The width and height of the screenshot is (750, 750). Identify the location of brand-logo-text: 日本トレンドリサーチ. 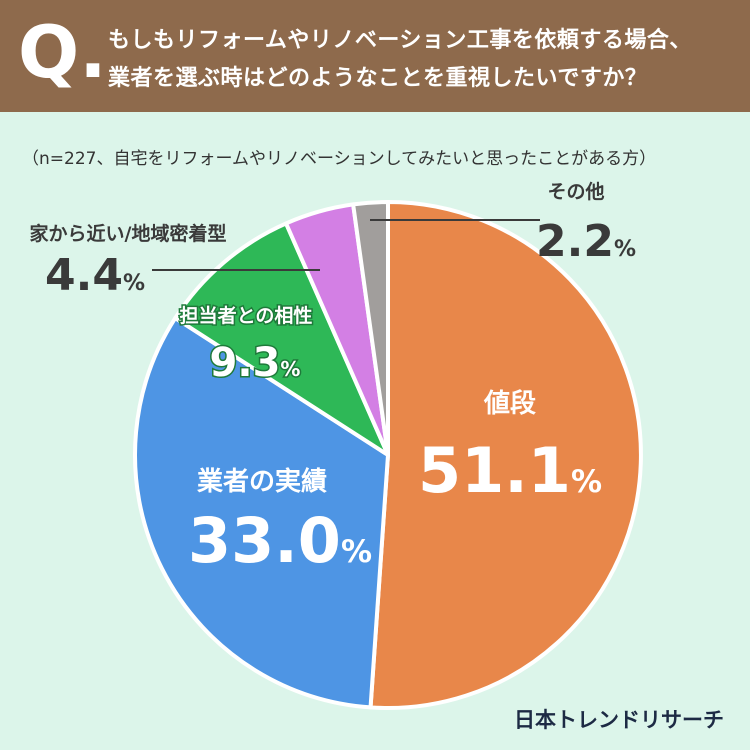
(619, 720).